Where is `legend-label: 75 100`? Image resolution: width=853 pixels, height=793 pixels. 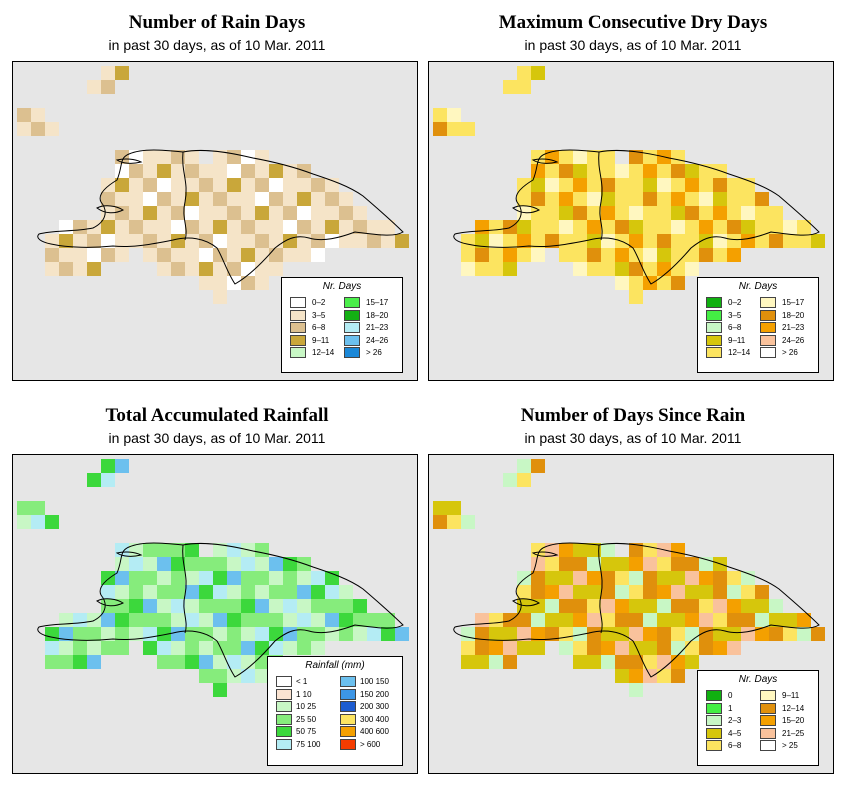
legend-label: 75 100 is located at coordinates (308, 744).